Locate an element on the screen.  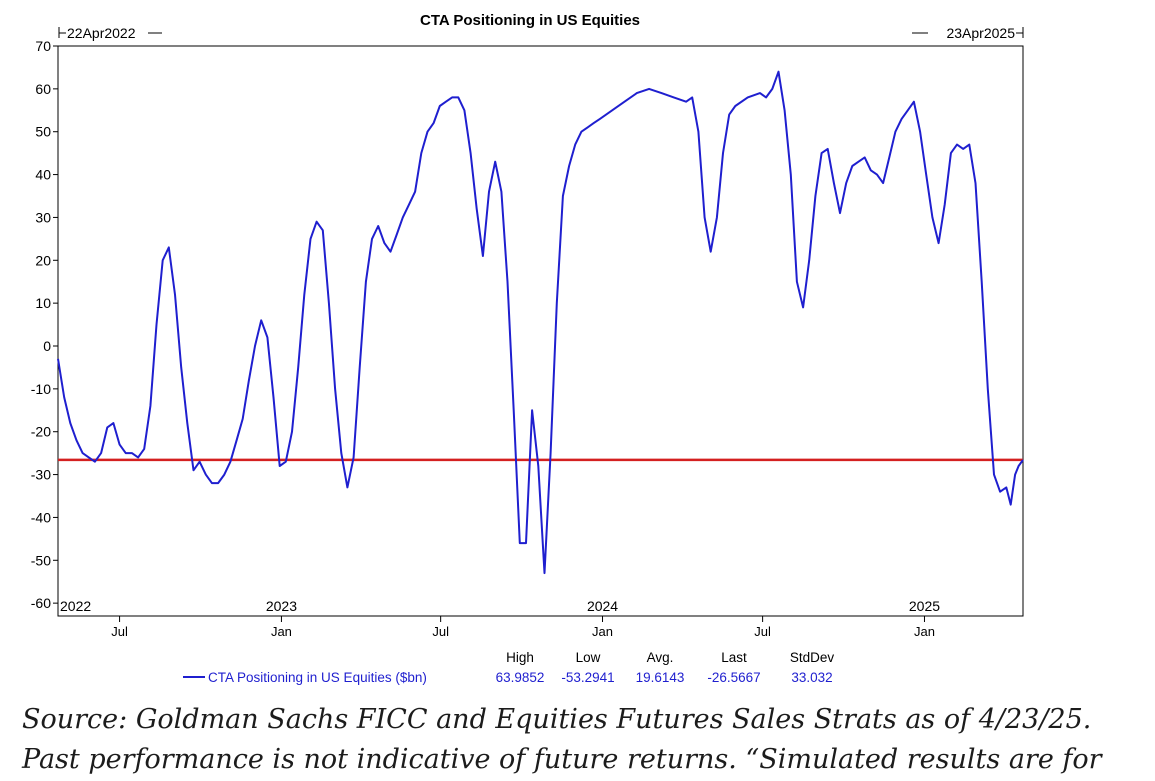
stats-header: Avg. is located at coordinates (660, 657).